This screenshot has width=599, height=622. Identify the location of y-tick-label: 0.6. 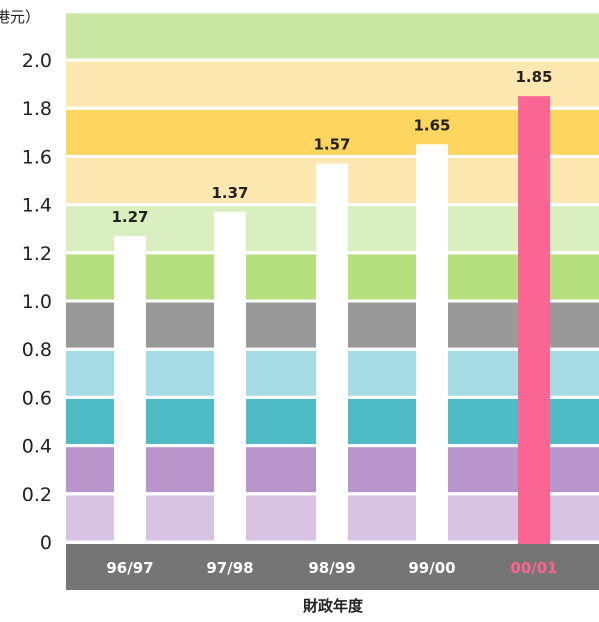
(37, 398).